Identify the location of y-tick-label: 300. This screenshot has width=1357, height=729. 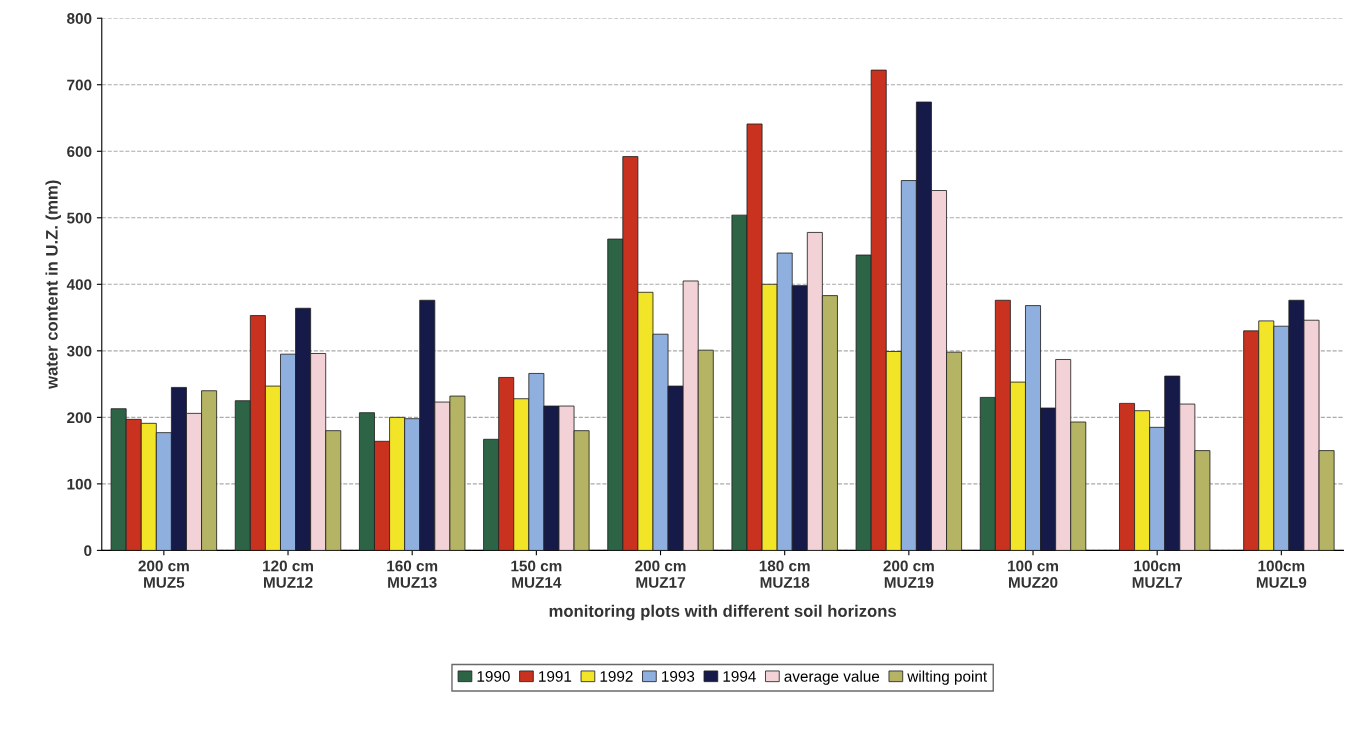
(79, 351).